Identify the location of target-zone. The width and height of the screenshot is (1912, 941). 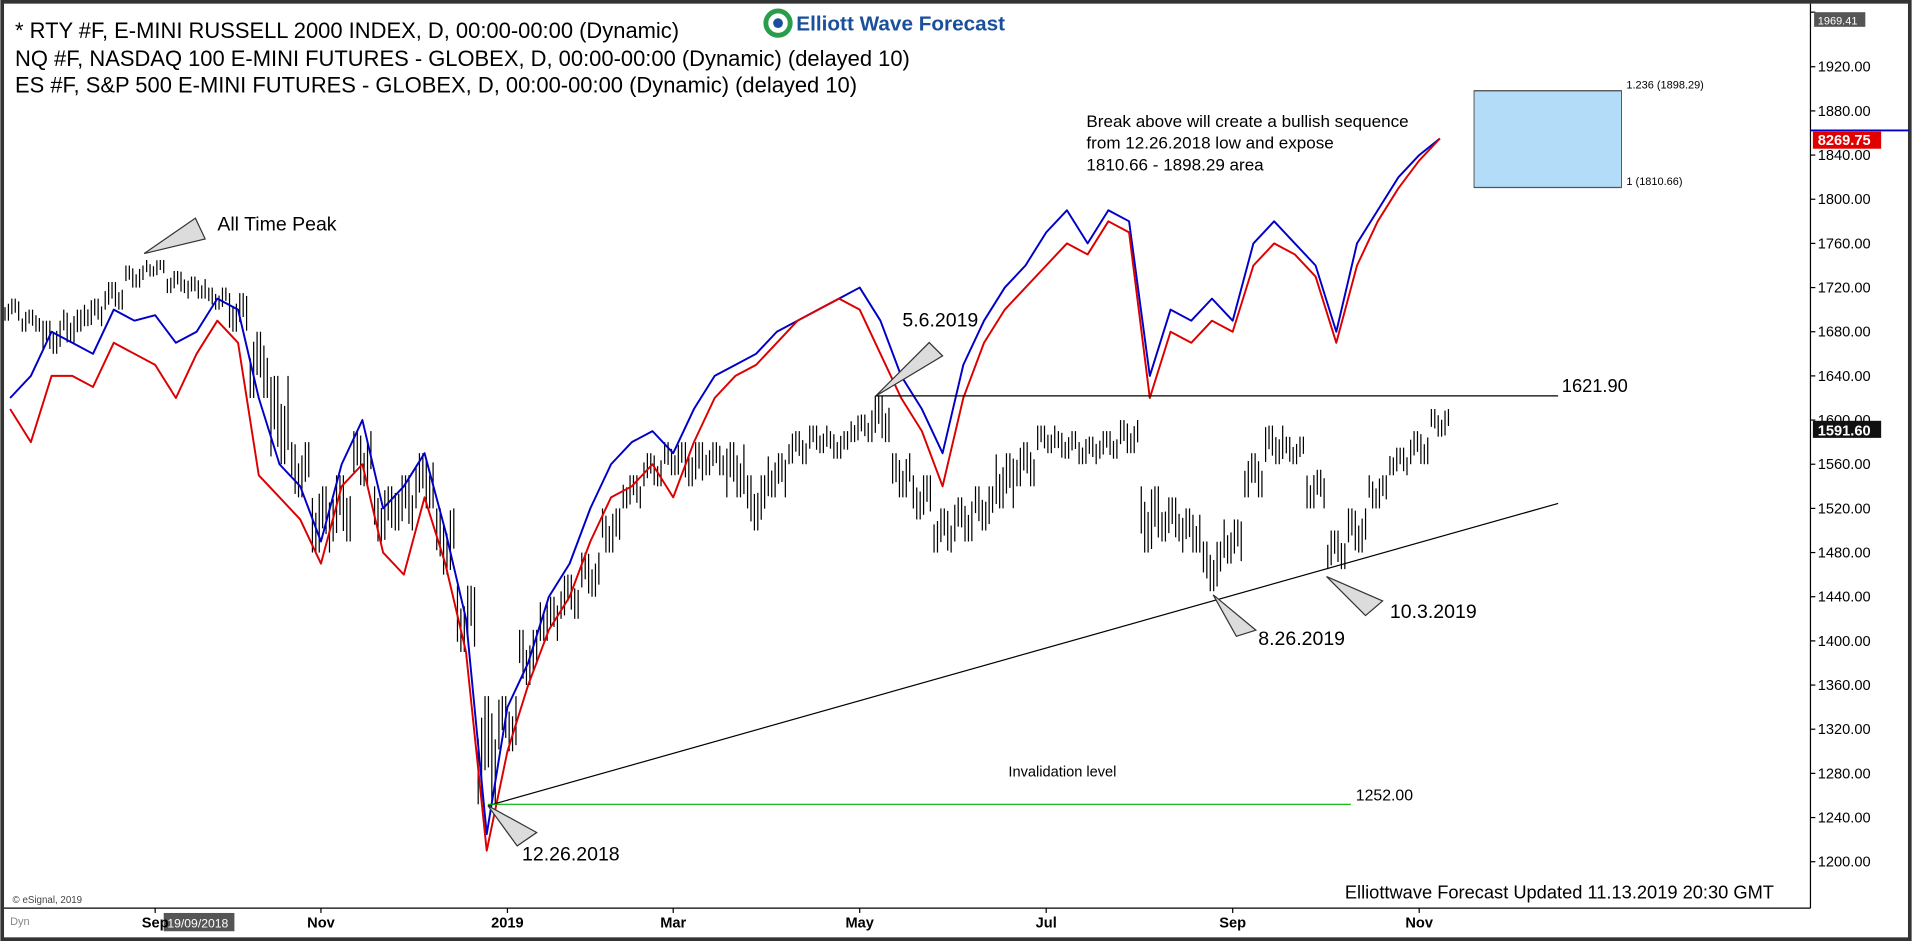
(1548, 139).